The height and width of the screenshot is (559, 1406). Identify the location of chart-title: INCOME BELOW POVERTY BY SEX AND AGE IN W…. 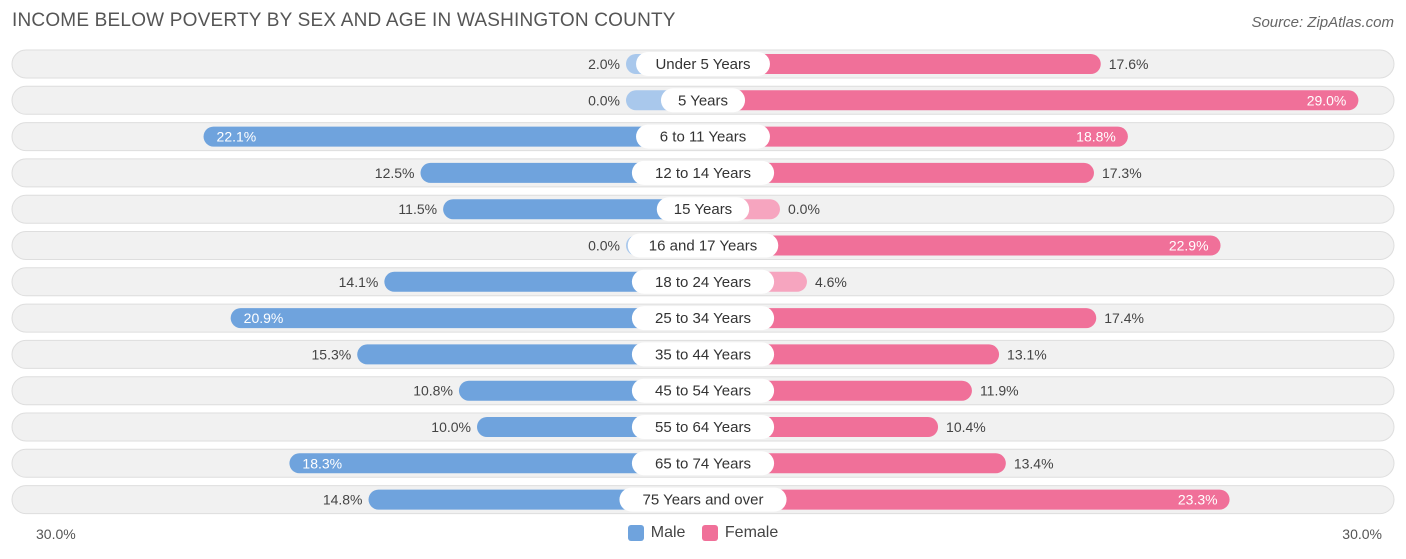
(344, 20).